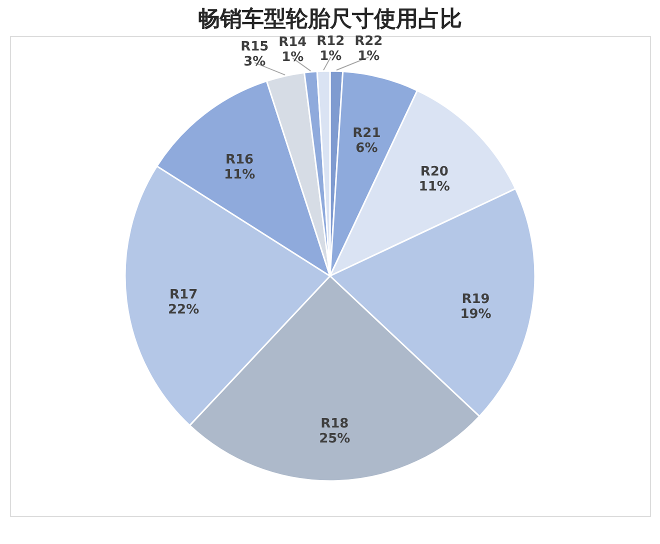 The height and width of the screenshot is (544, 660). What do you see at coordinates (255, 62) in the screenshot?
I see `data-label: 3%` at bounding box center [255, 62].